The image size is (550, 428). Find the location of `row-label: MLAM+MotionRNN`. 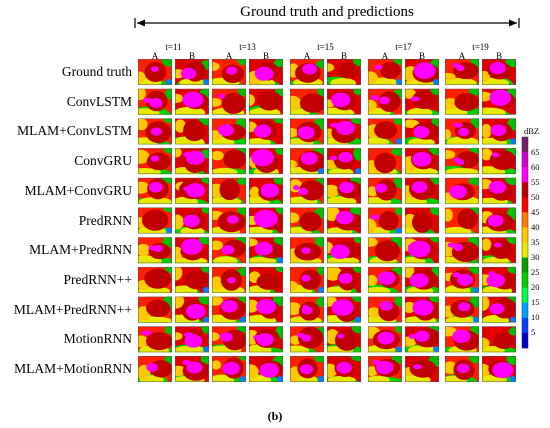

row-label: MLAM+MotionRNN is located at coordinates (73, 368).